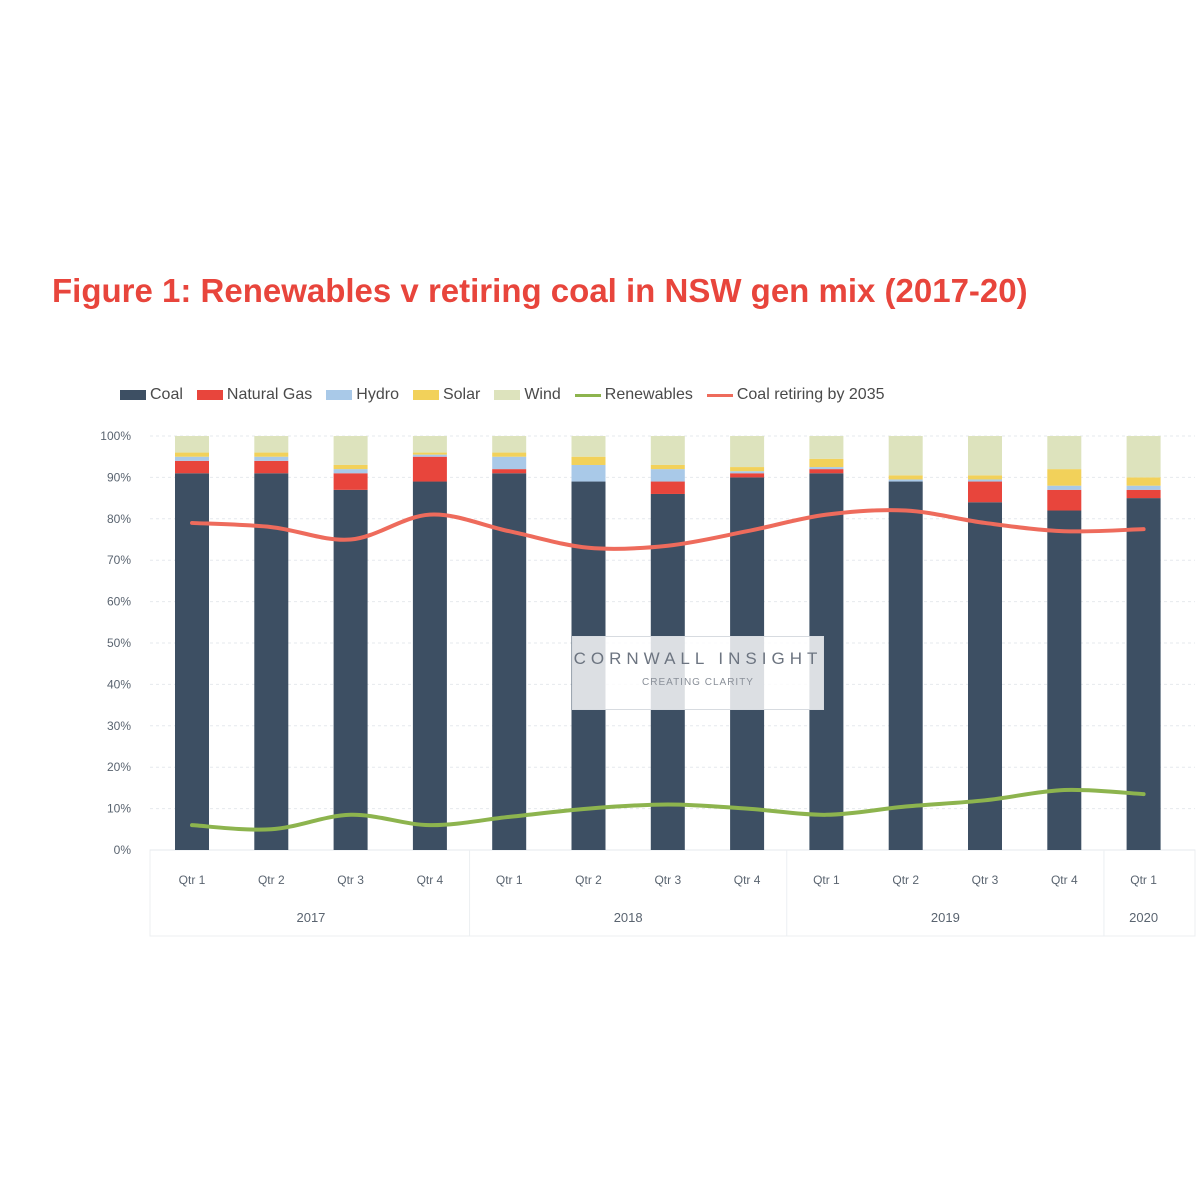 This screenshot has height=1200, width=1200. What do you see at coordinates (119, 602) in the screenshot?
I see `y-tick-label: 60%` at bounding box center [119, 602].